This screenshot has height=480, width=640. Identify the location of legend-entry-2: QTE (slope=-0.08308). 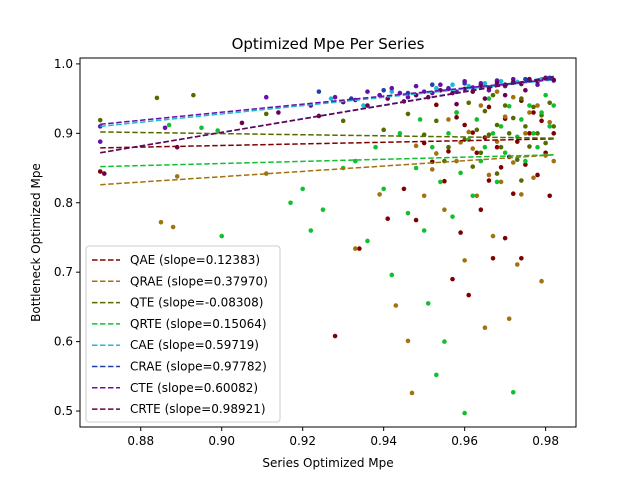
(196, 303).